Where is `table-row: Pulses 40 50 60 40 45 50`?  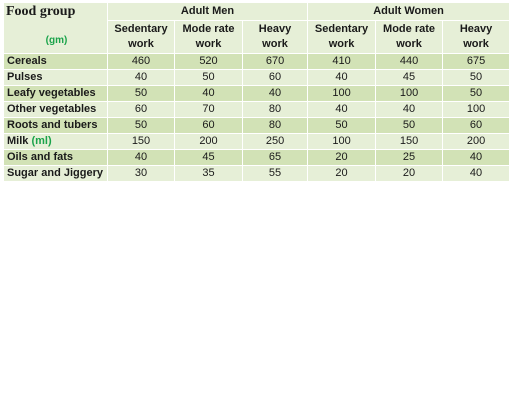 table-row: Pulses 40 50 60 40 45 50 is located at coordinates (257, 77).